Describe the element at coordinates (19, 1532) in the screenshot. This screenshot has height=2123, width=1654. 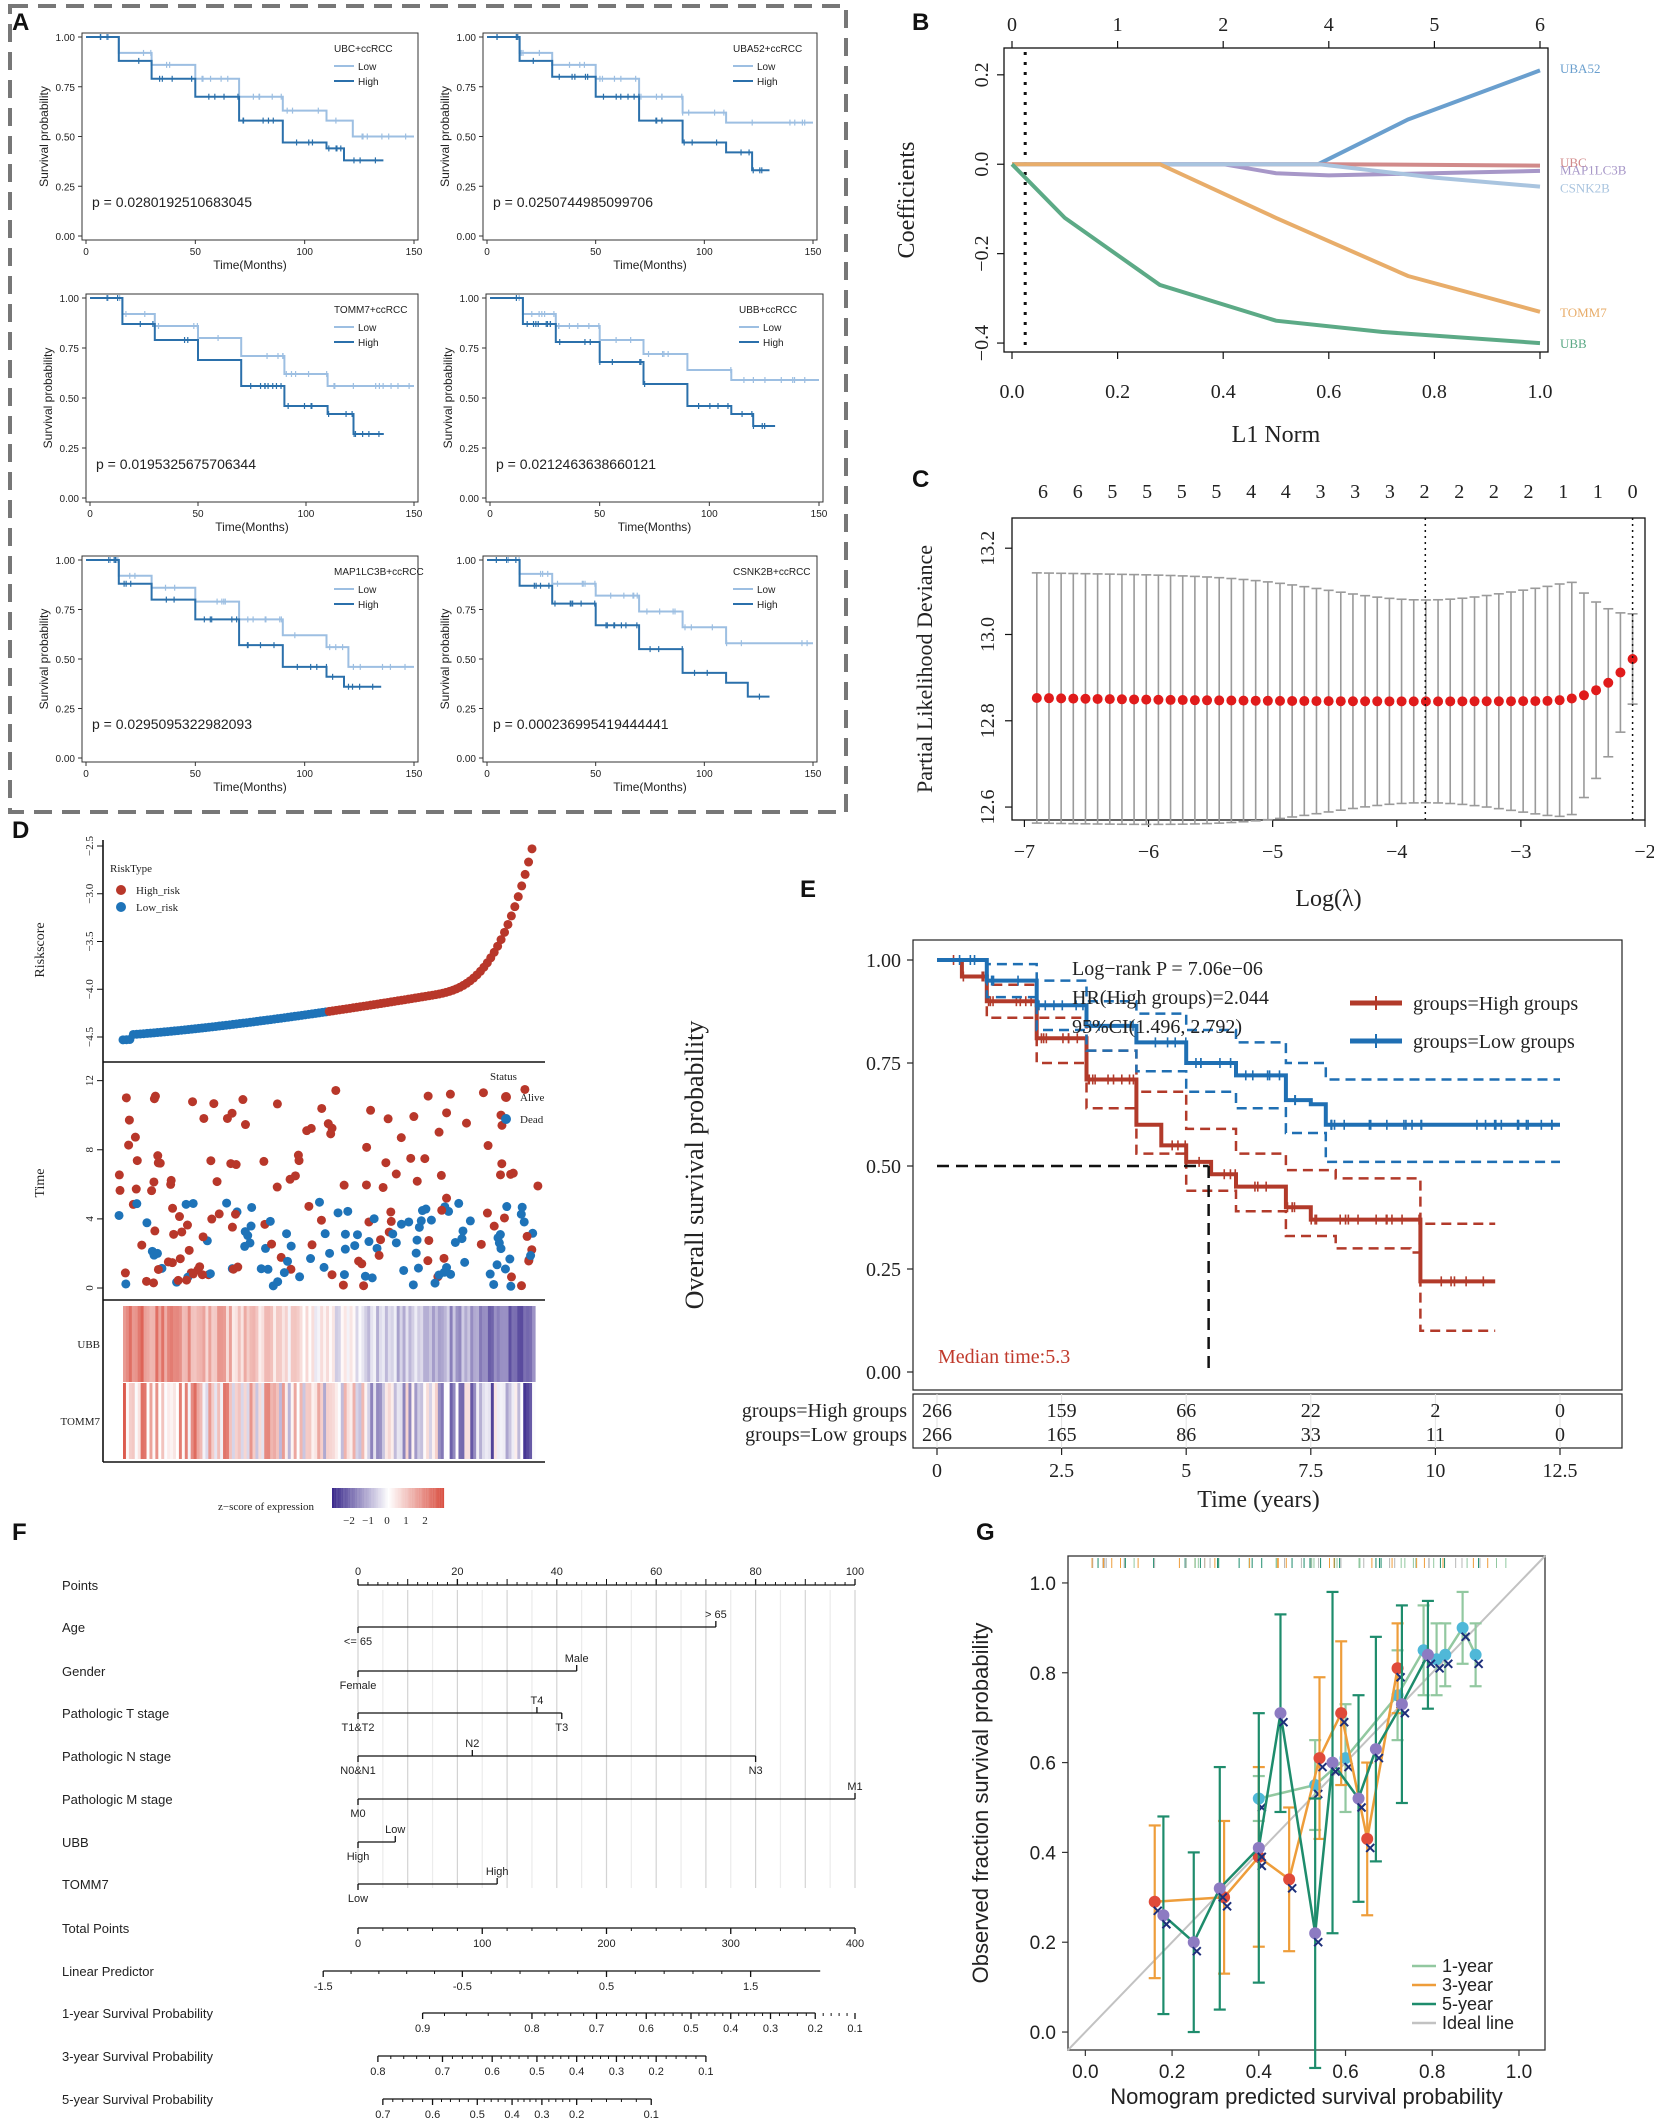
I see `panel-label-F: F` at that location.